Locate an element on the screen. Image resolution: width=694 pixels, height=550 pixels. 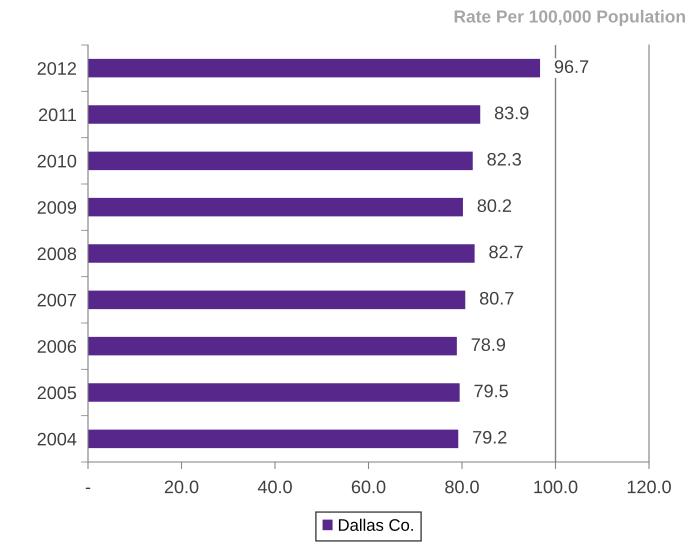
y-tick-label: 2010 is located at coordinates (57, 161).